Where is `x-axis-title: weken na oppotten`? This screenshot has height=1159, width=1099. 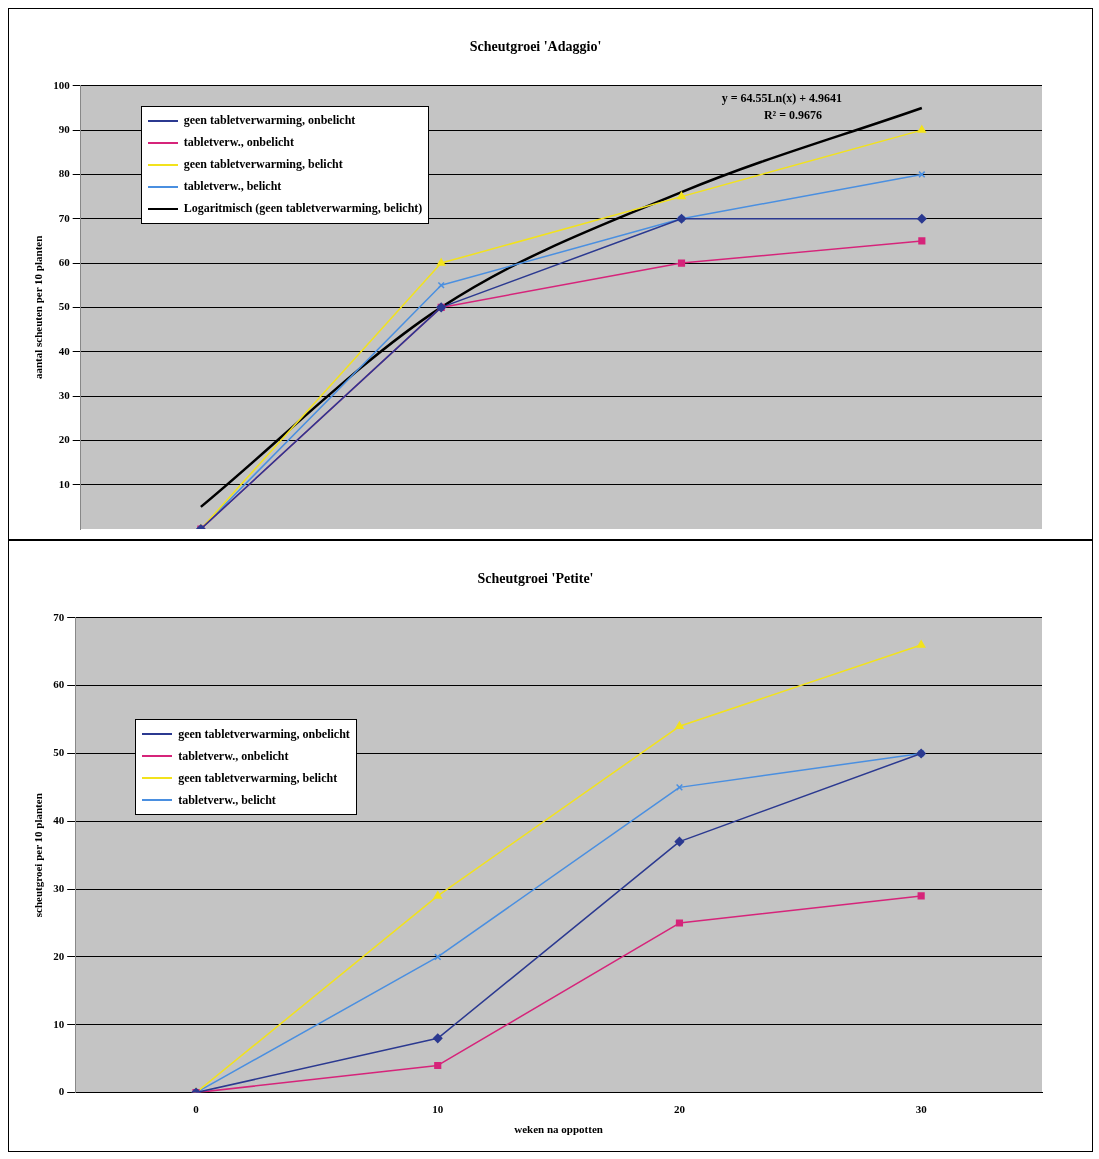 x-axis-title: weken na oppotten is located at coordinates (558, 1129).